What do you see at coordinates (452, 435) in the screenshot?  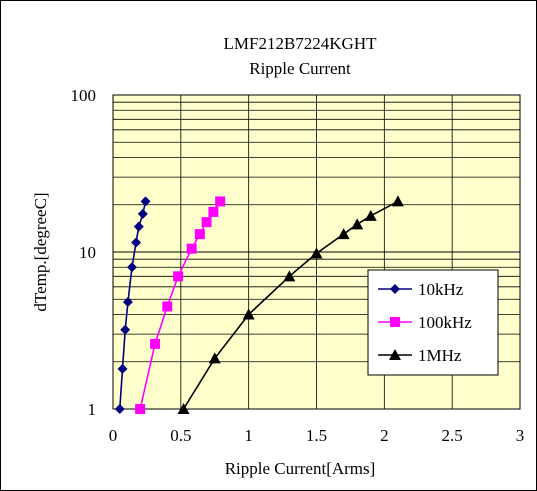 I see `x-tick-label: 2.5` at bounding box center [452, 435].